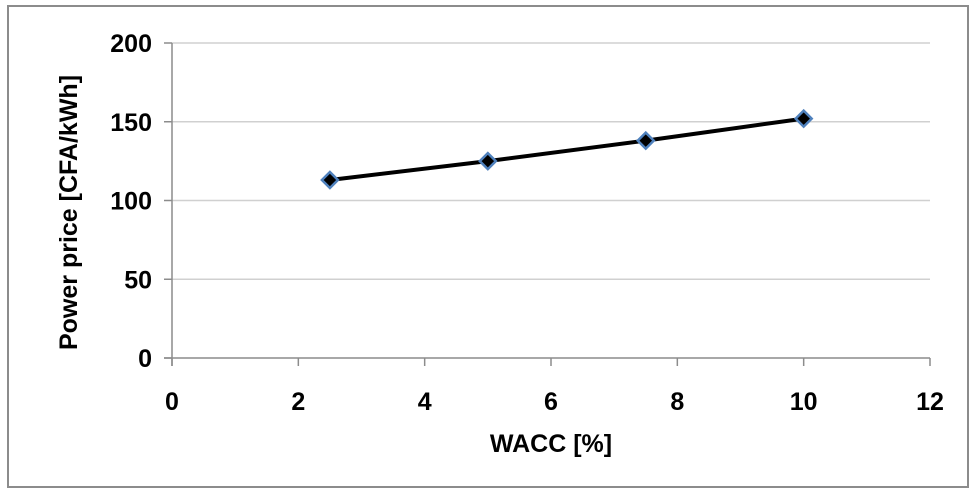 The width and height of the screenshot is (978, 494). What do you see at coordinates (131, 123) in the screenshot?
I see `y-tick-label: 150` at bounding box center [131, 123].